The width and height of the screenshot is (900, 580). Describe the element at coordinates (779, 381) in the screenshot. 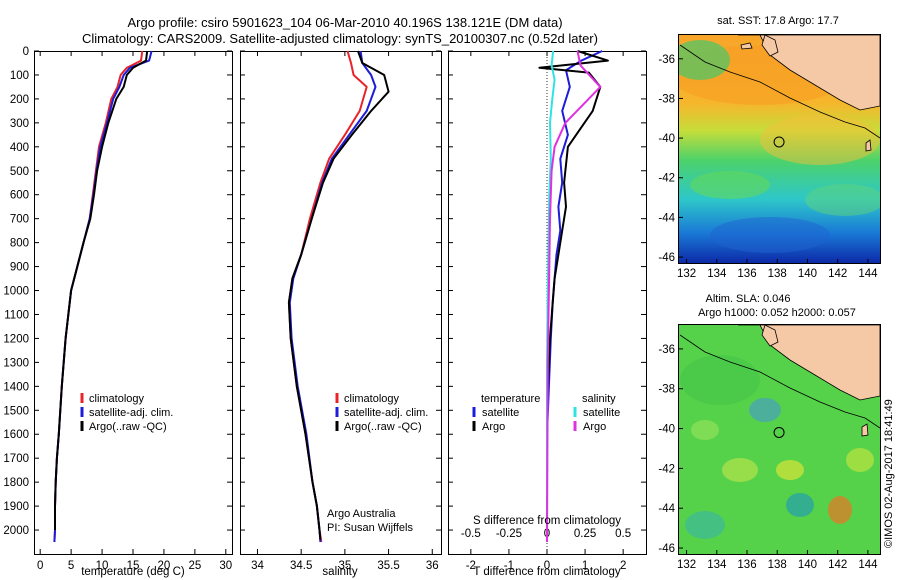

I see `sla-shelf-contour` at that location.